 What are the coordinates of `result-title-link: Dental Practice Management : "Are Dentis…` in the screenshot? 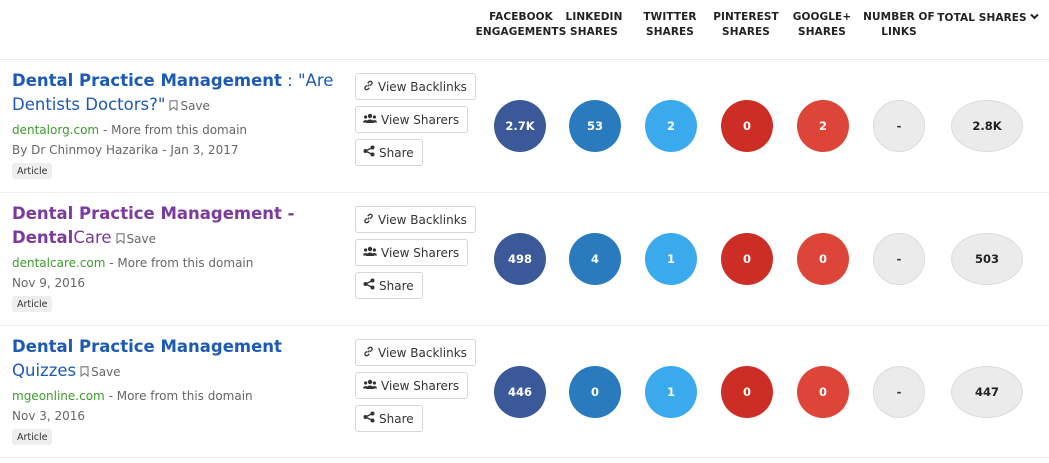 It's located at (177, 93).